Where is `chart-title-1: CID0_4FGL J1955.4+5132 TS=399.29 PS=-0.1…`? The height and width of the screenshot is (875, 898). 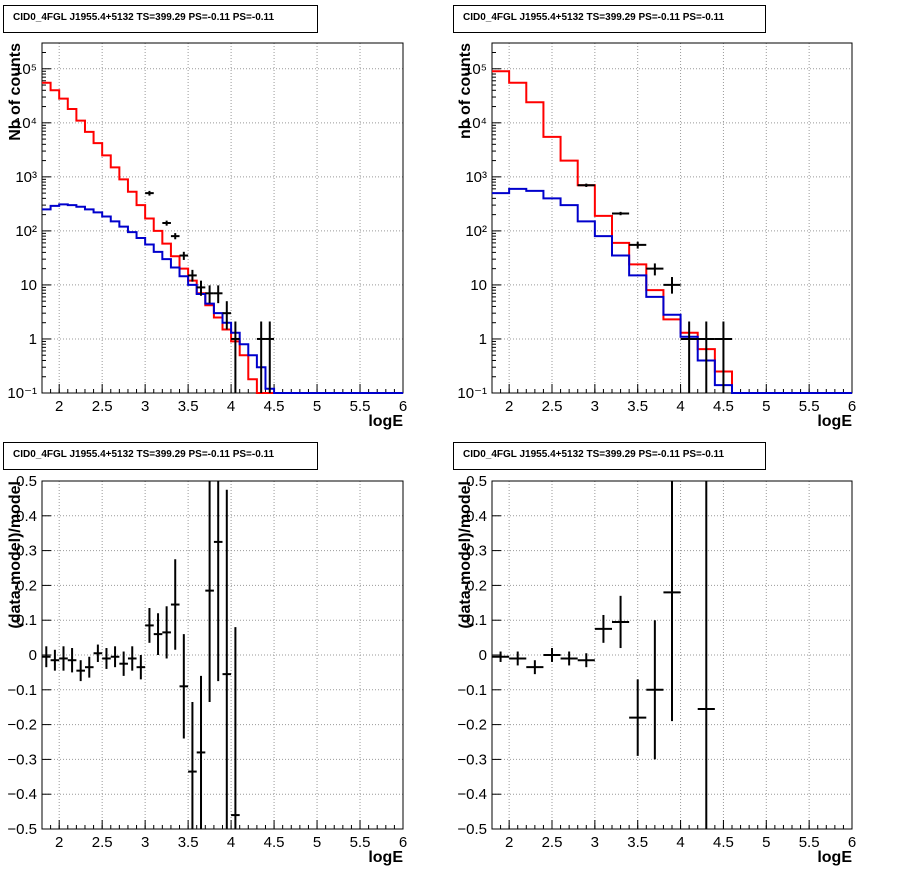 chart-title-1: CID0_4FGL J1955.4+5132 TS=399.29 PS=-0.1… is located at coordinates (160, 19).